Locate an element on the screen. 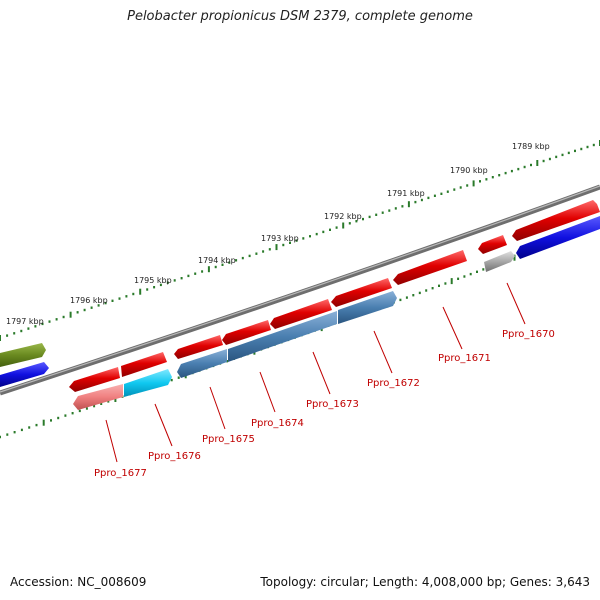 The width and height of the screenshot is (600, 600). gene-ppro-1675-reverse is located at coordinates (202, 363).